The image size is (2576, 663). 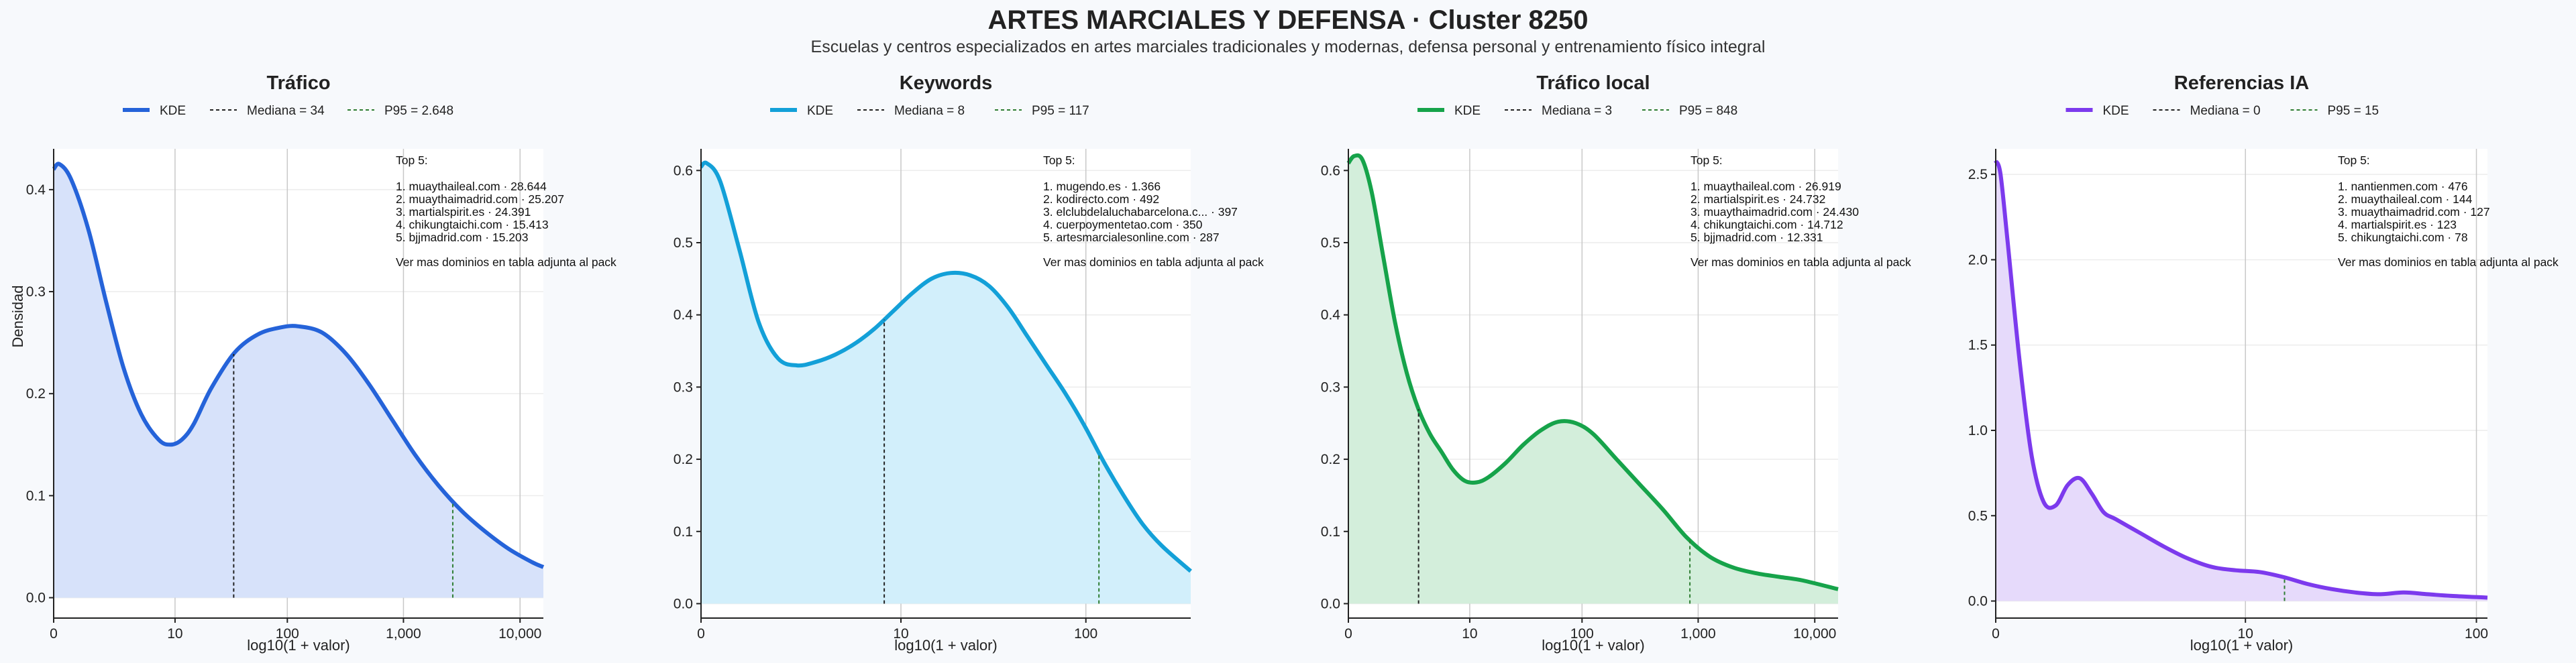 What do you see at coordinates (1131, 237) in the screenshot?
I see `top5-item: 5. artesmarcialesonline.com · 287` at bounding box center [1131, 237].